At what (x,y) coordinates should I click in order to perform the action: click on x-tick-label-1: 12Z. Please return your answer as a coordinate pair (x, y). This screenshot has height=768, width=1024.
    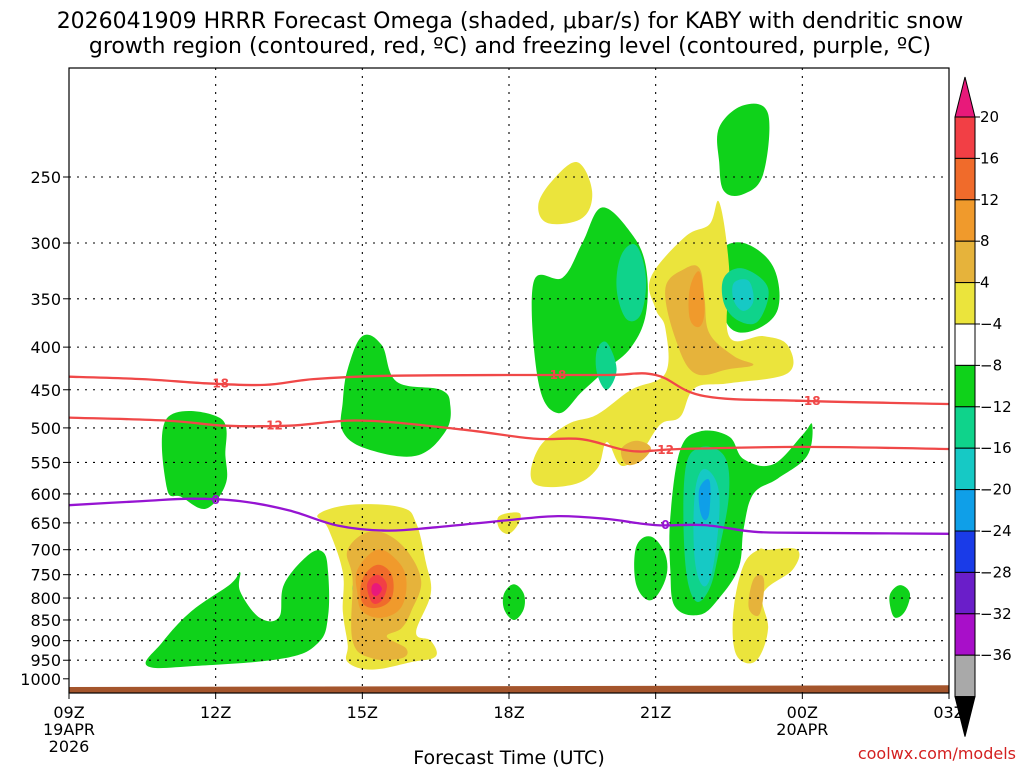
    Looking at the image, I should click on (215, 712).